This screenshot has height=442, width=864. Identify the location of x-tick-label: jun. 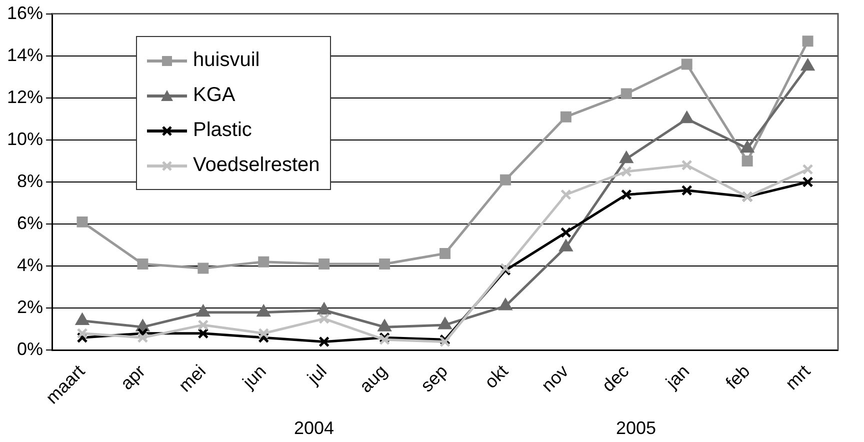
(254, 377).